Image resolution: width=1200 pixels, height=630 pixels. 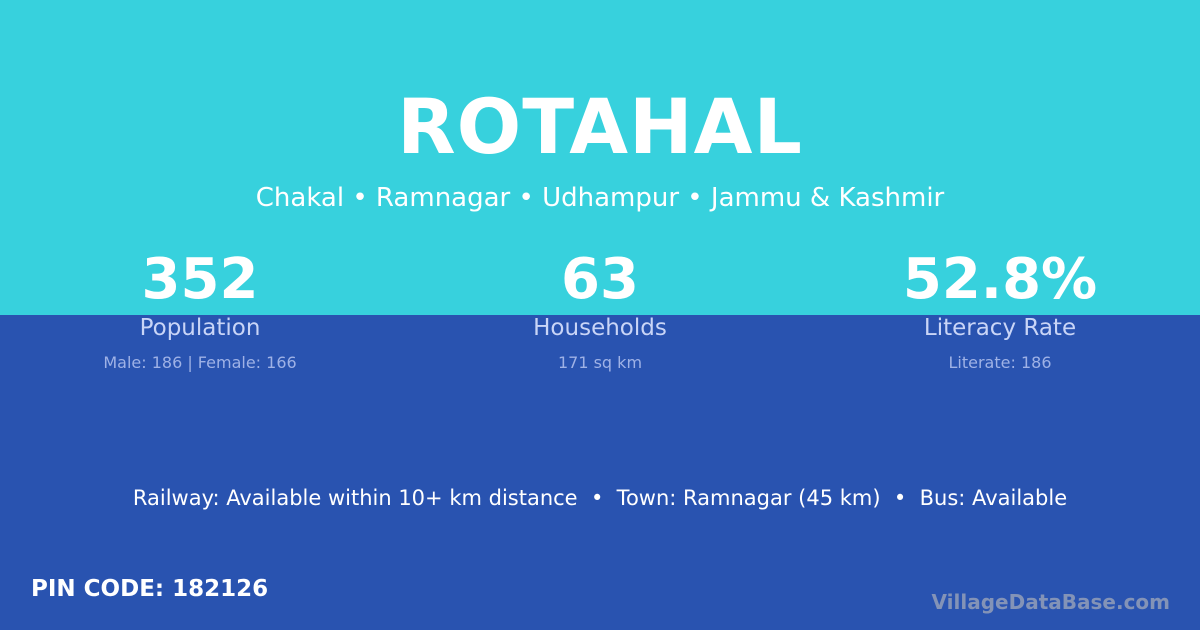 What do you see at coordinates (200, 362) in the screenshot?
I see `stat-detail: Male: 186 | Female: 166` at bounding box center [200, 362].